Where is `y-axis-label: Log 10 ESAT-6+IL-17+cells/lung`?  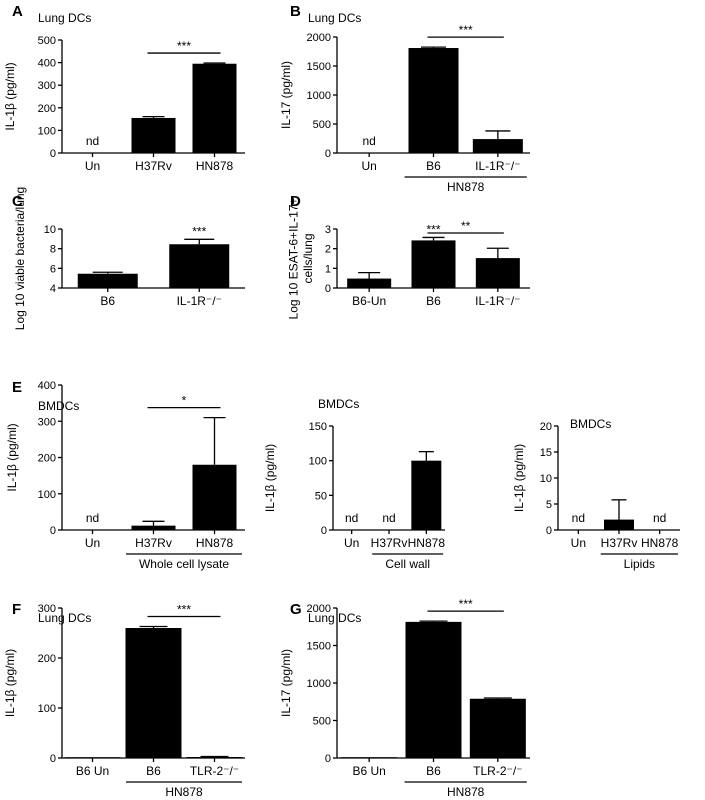
y-axis-label: Log 10 ESAT-6+IL-17+cells/lung is located at coordinates (301, 259).